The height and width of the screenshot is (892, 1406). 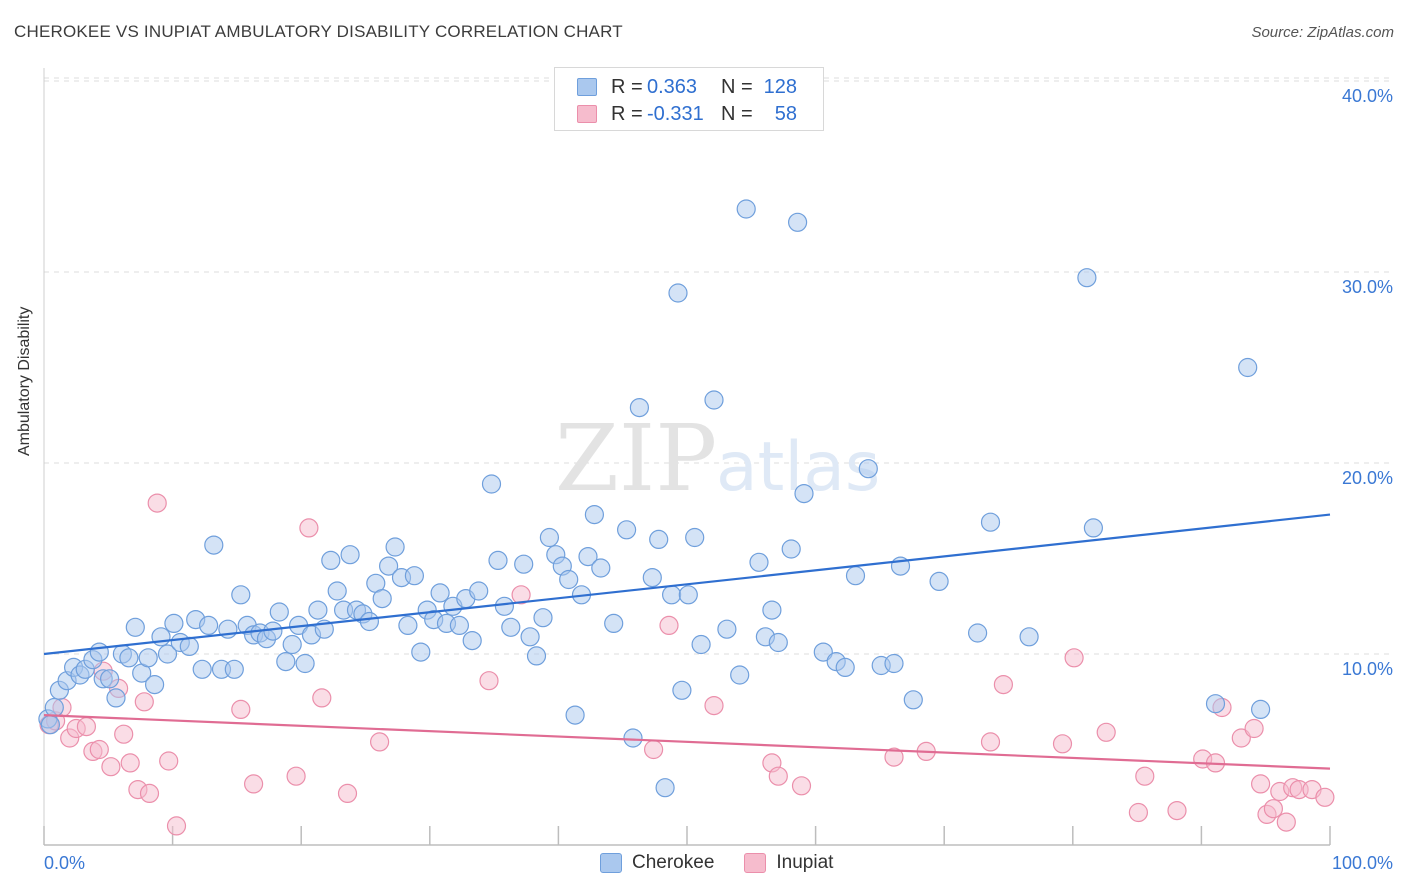 I want to click on x-tick-labels: 0.0% 100.0%, so click(x=718, y=863).